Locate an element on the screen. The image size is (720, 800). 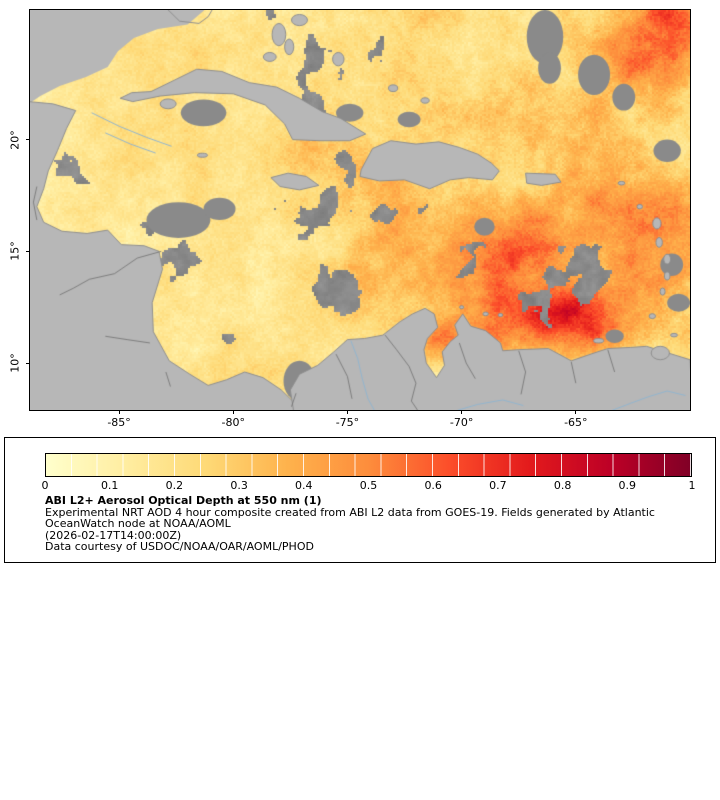
y-tick-label: 15° is located at coordinates (15, 251).